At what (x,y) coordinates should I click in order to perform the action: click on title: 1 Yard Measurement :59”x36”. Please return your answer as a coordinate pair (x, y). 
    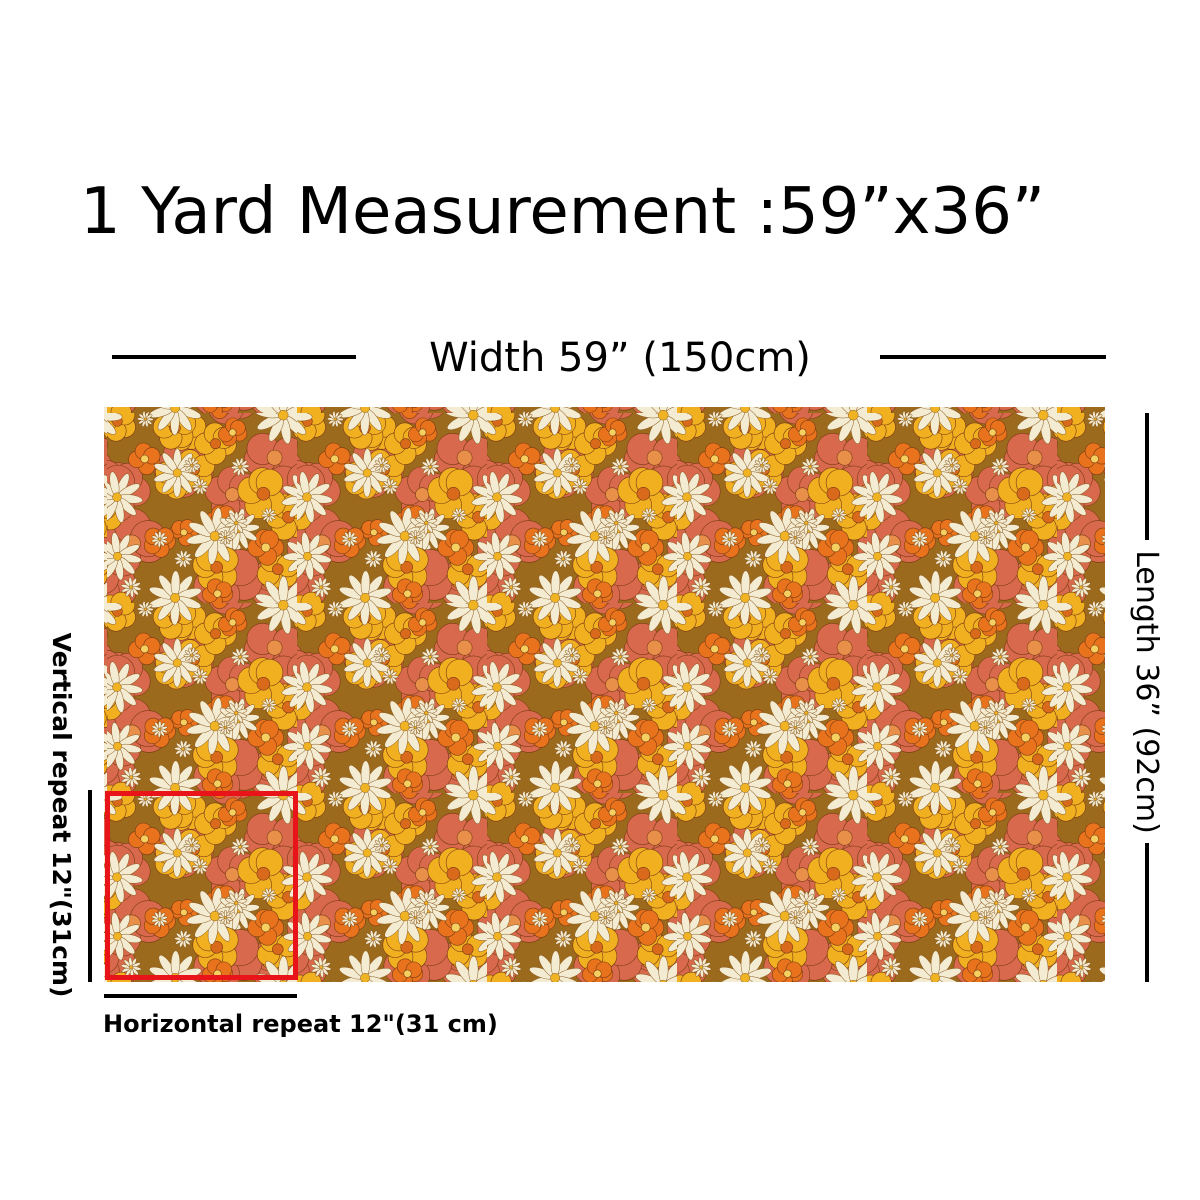
    Looking at the image, I should click on (562, 212).